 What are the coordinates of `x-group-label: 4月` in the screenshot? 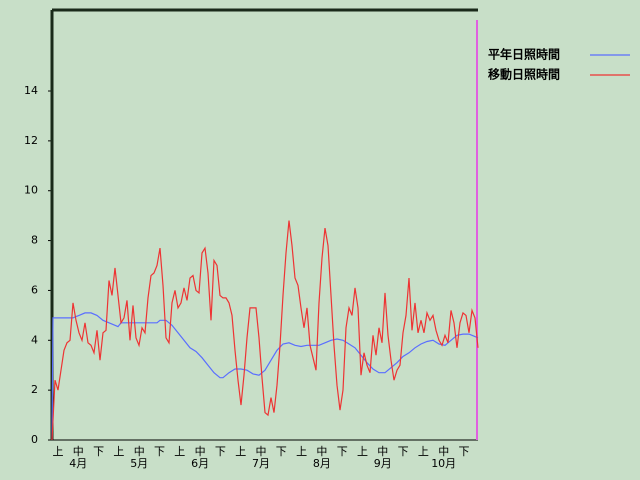 It's located at (78, 463).